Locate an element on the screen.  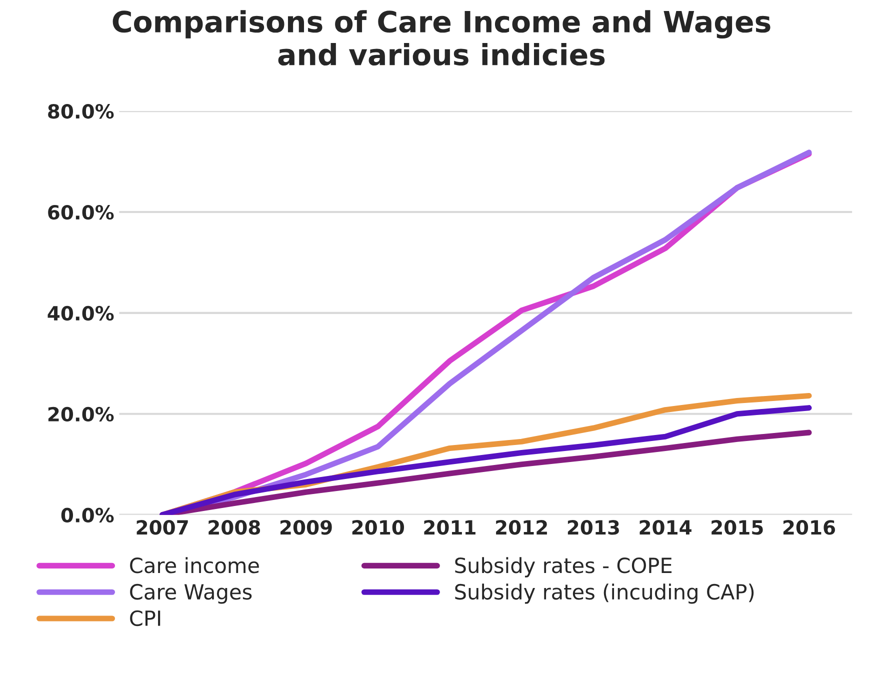
y-tick-label: 80.0% is located at coordinates (81, 111).